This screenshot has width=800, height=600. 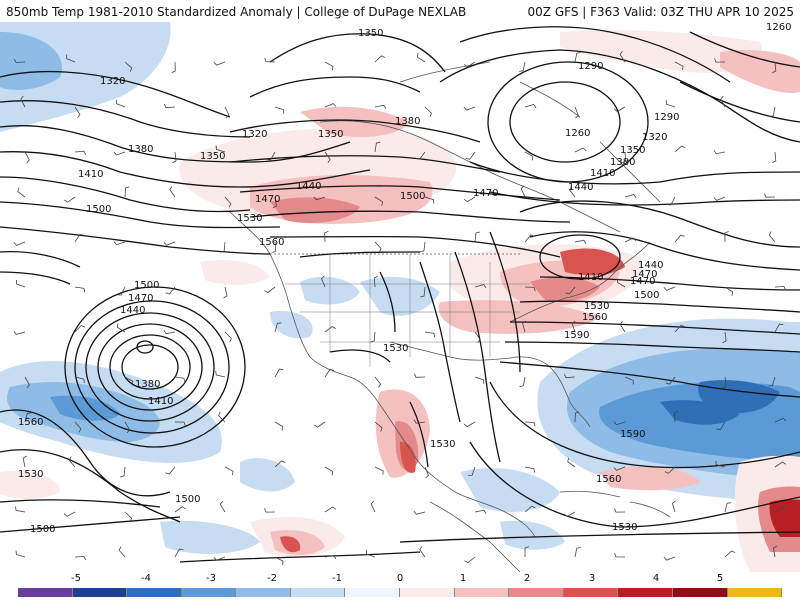 What do you see at coordinates (160, 401) in the screenshot?
I see `contour-label: 1410` at bounding box center [160, 401].